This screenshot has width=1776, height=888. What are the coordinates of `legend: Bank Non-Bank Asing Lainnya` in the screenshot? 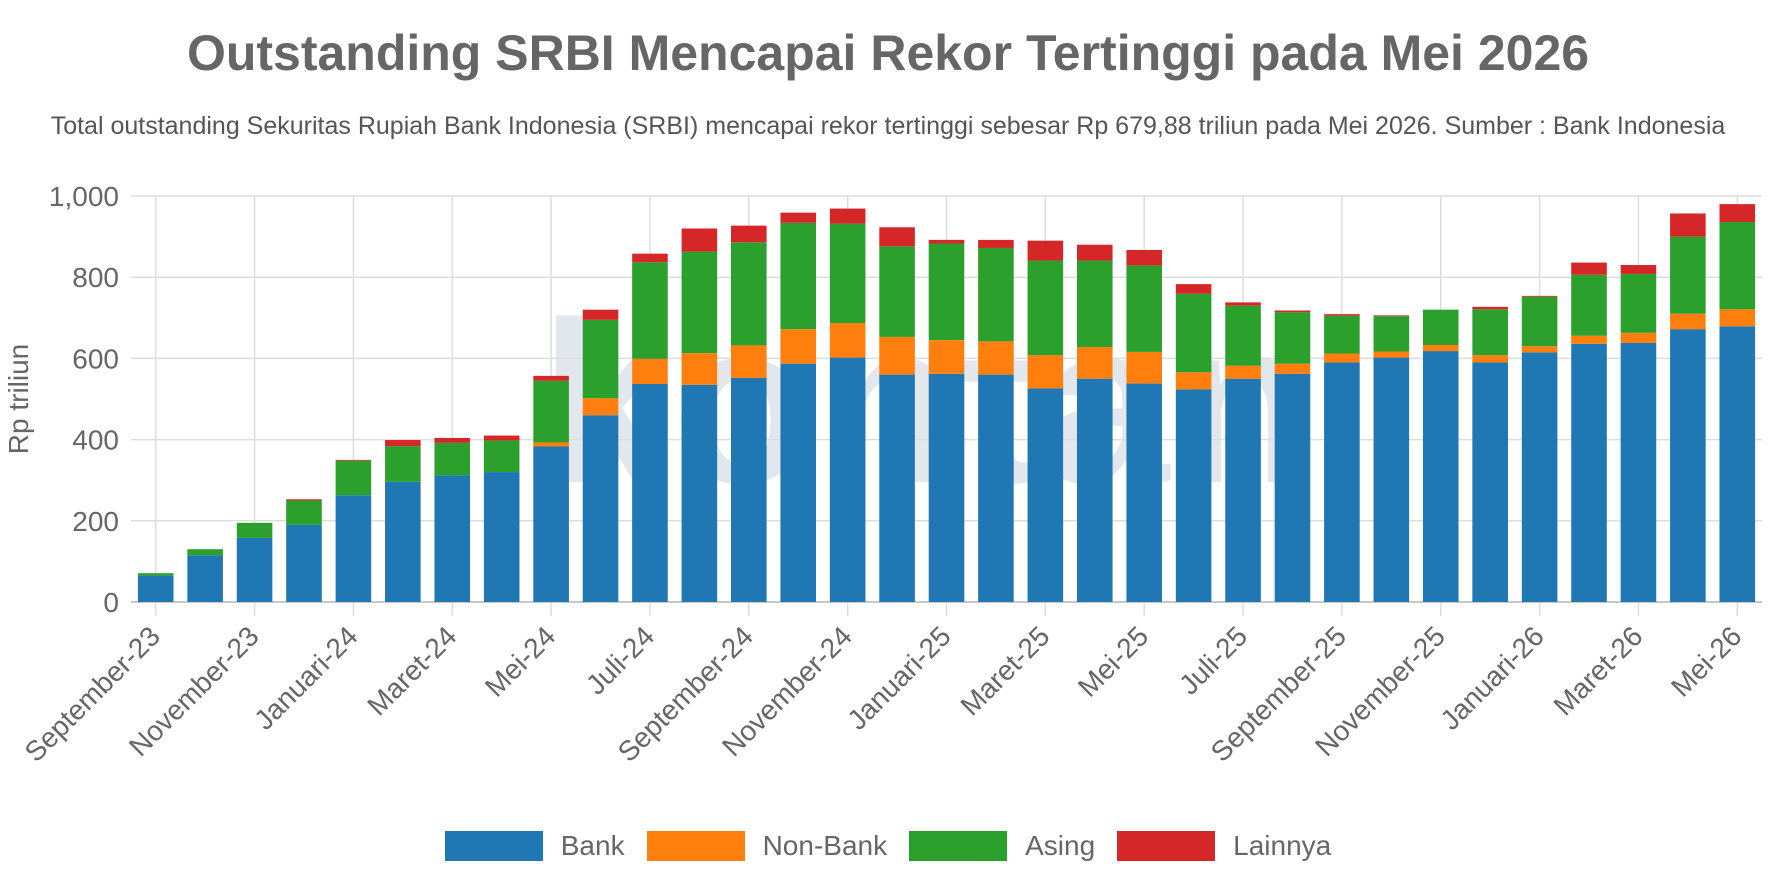 It's located at (888, 846).